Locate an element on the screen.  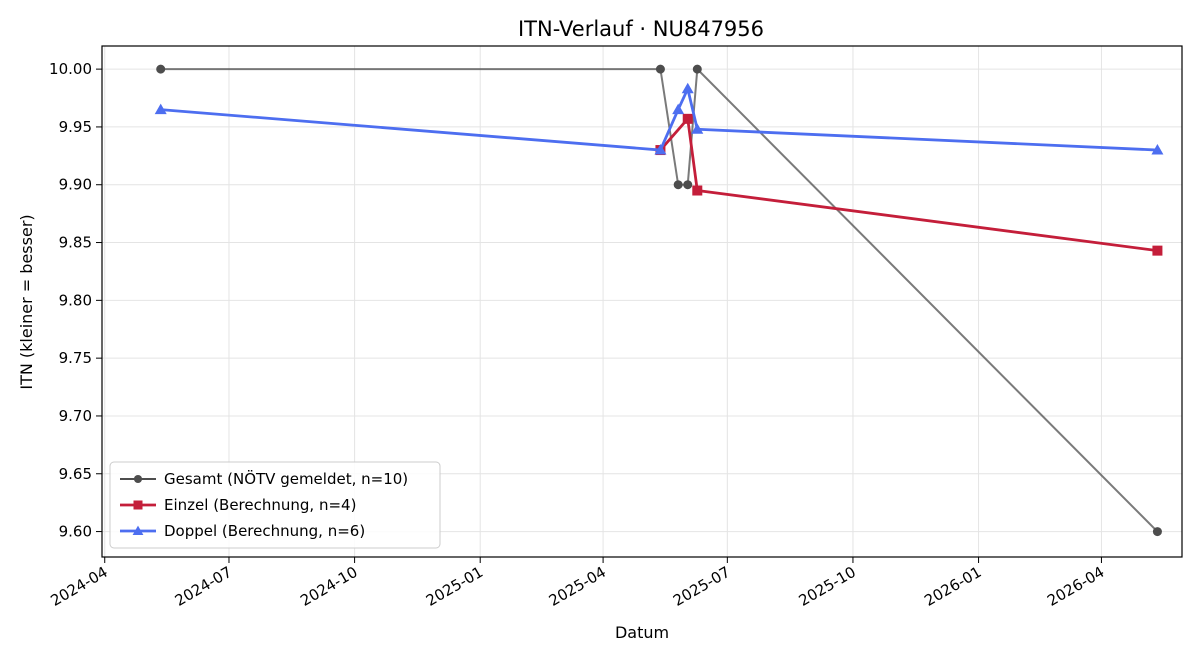
x-tick-label: 2025-10 is located at coordinates (827, 586).